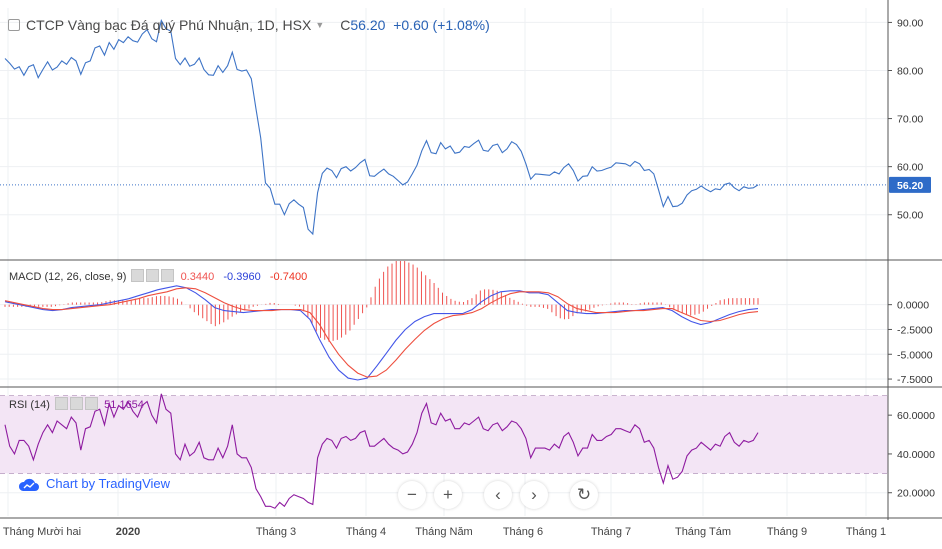  Describe the element at coordinates (368, 25) in the screenshot. I see `close-value: 56.20` at that location.